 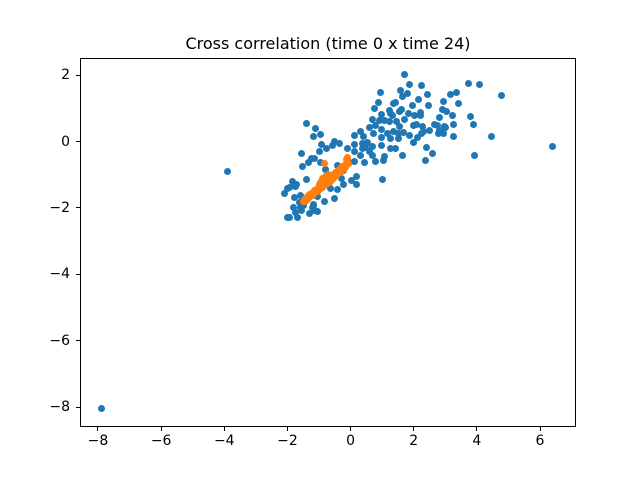 I want to click on y-tick-label: −4, so click(x=59, y=274).